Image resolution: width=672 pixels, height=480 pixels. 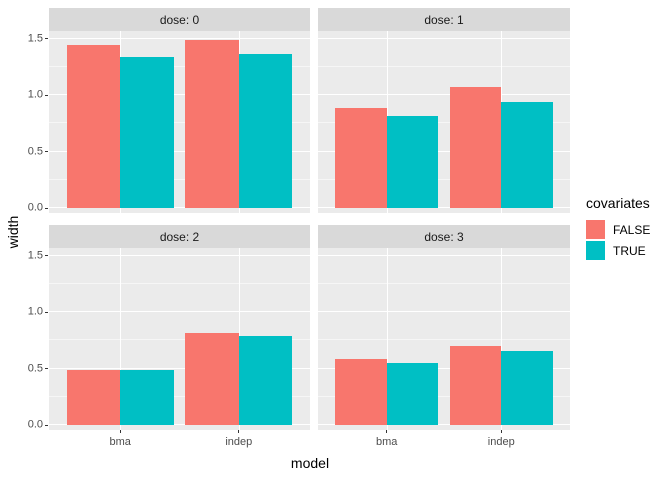 What do you see at coordinates (310, 463) in the screenshot?
I see `x-axis-title: model` at bounding box center [310, 463].